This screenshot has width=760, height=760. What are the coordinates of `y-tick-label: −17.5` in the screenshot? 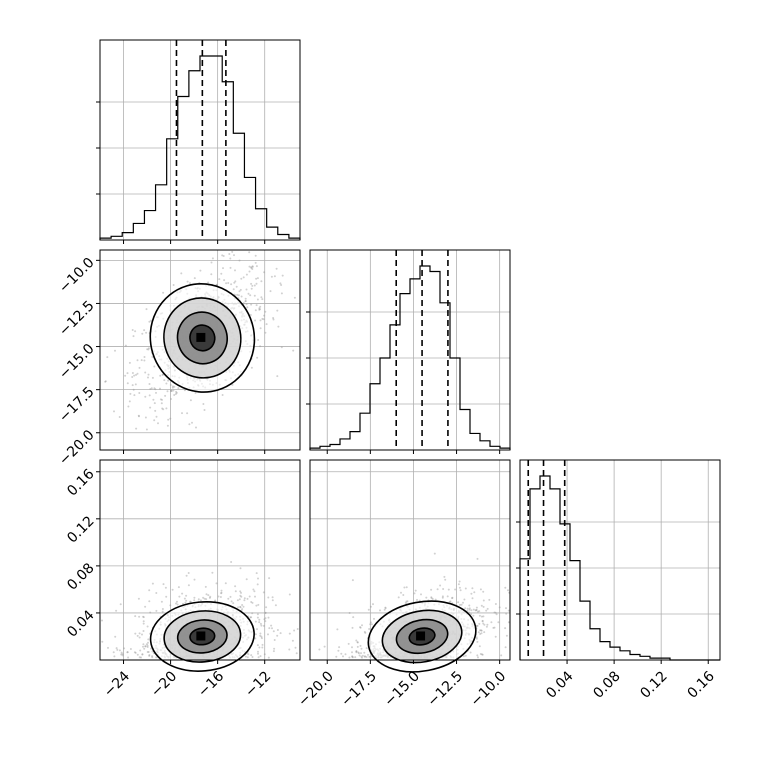 It's located at (77, 405).